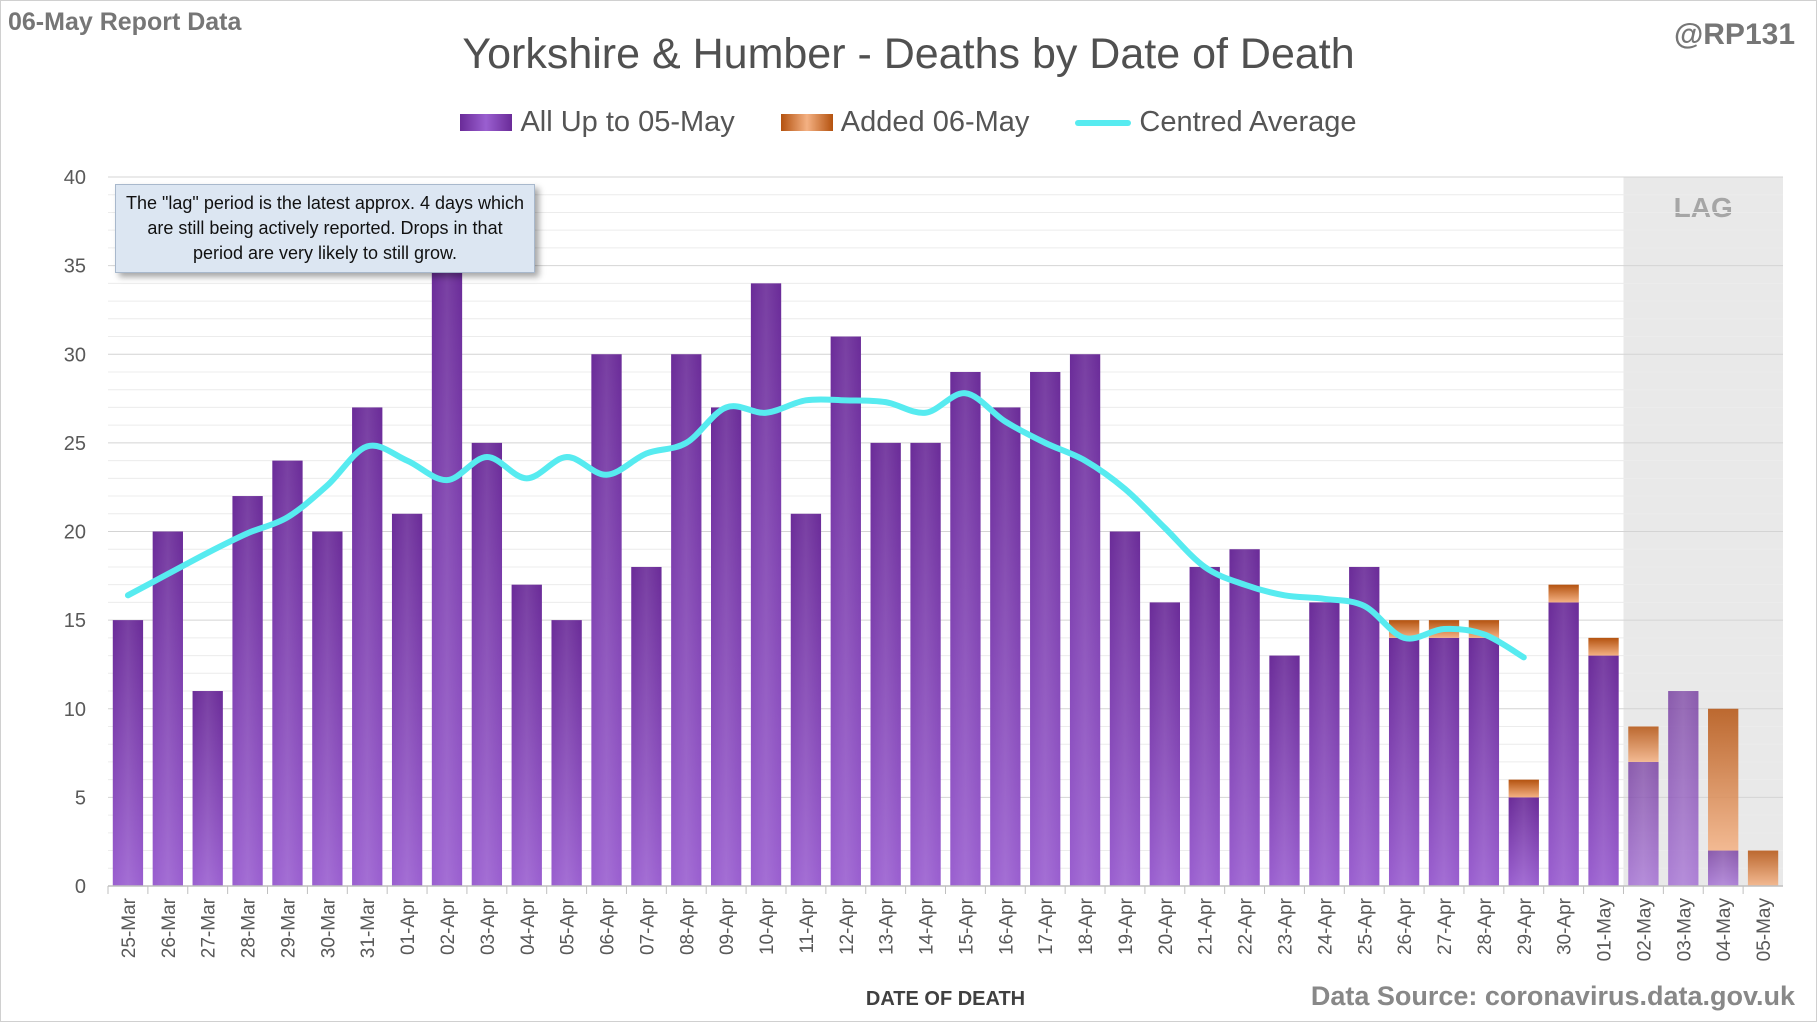  I want to click on y-tick-label: 10, so click(75, 710).